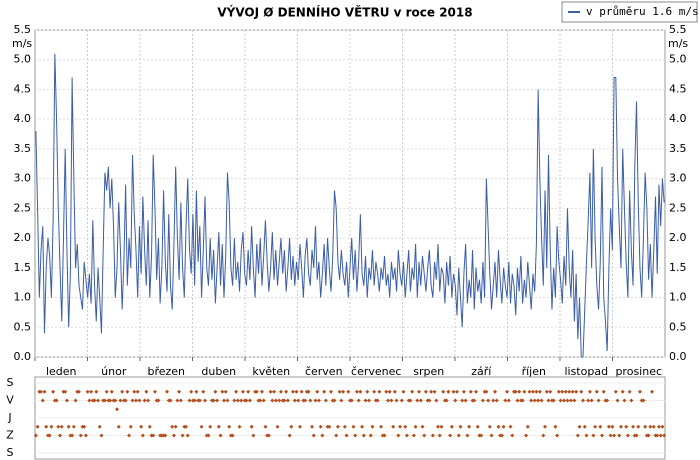 The width and height of the screenshot is (700, 460). Describe the element at coordinates (678, 237) in the screenshot. I see `y2-tick-label: 2.0` at that location.